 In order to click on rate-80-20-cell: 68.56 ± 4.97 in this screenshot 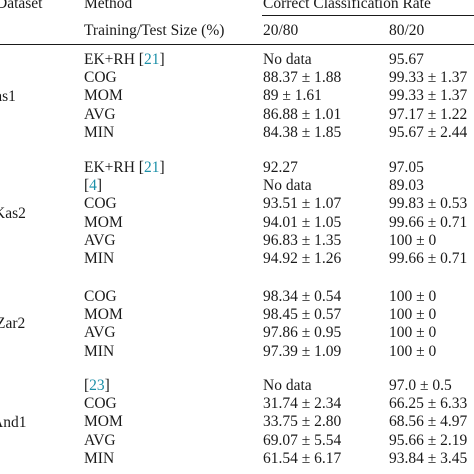, I will do `click(428, 421)`.